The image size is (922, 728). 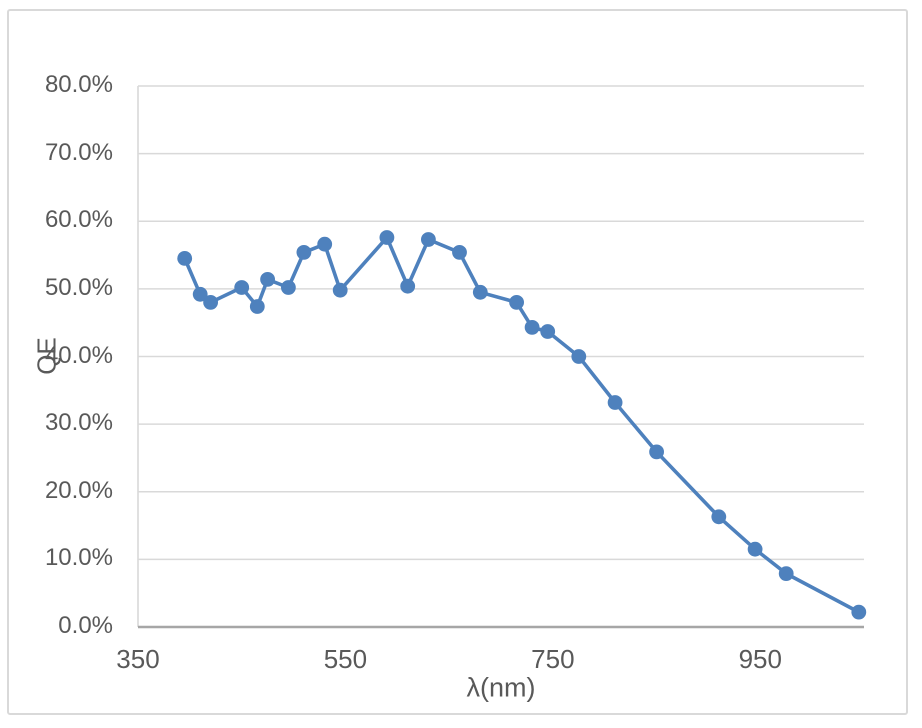 What do you see at coordinates (78, 152) in the screenshot?
I see `y-tick-label: 70.0%` at bounding box center [78, 152].